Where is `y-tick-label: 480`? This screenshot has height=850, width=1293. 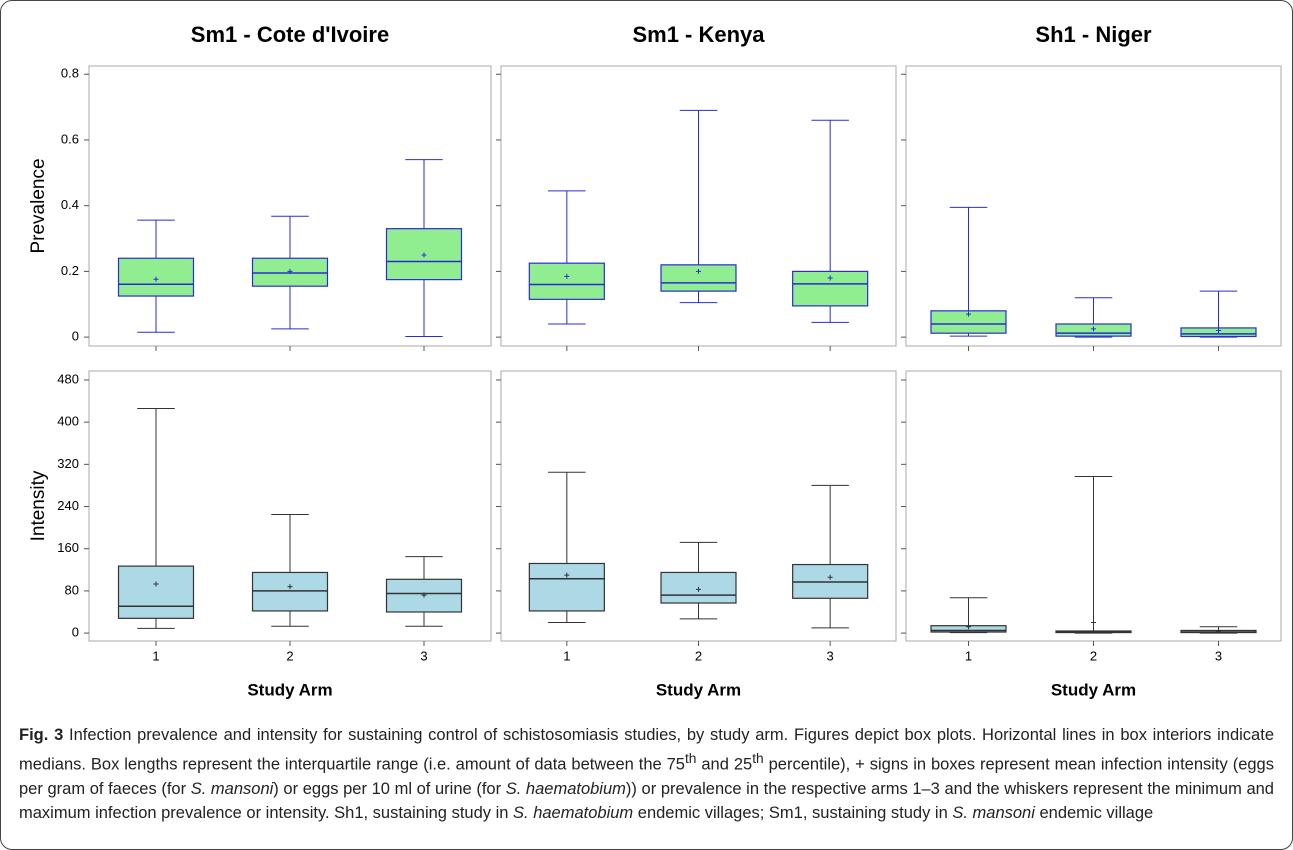
y-tick-label: 480 is located at coordinates (68, 378).